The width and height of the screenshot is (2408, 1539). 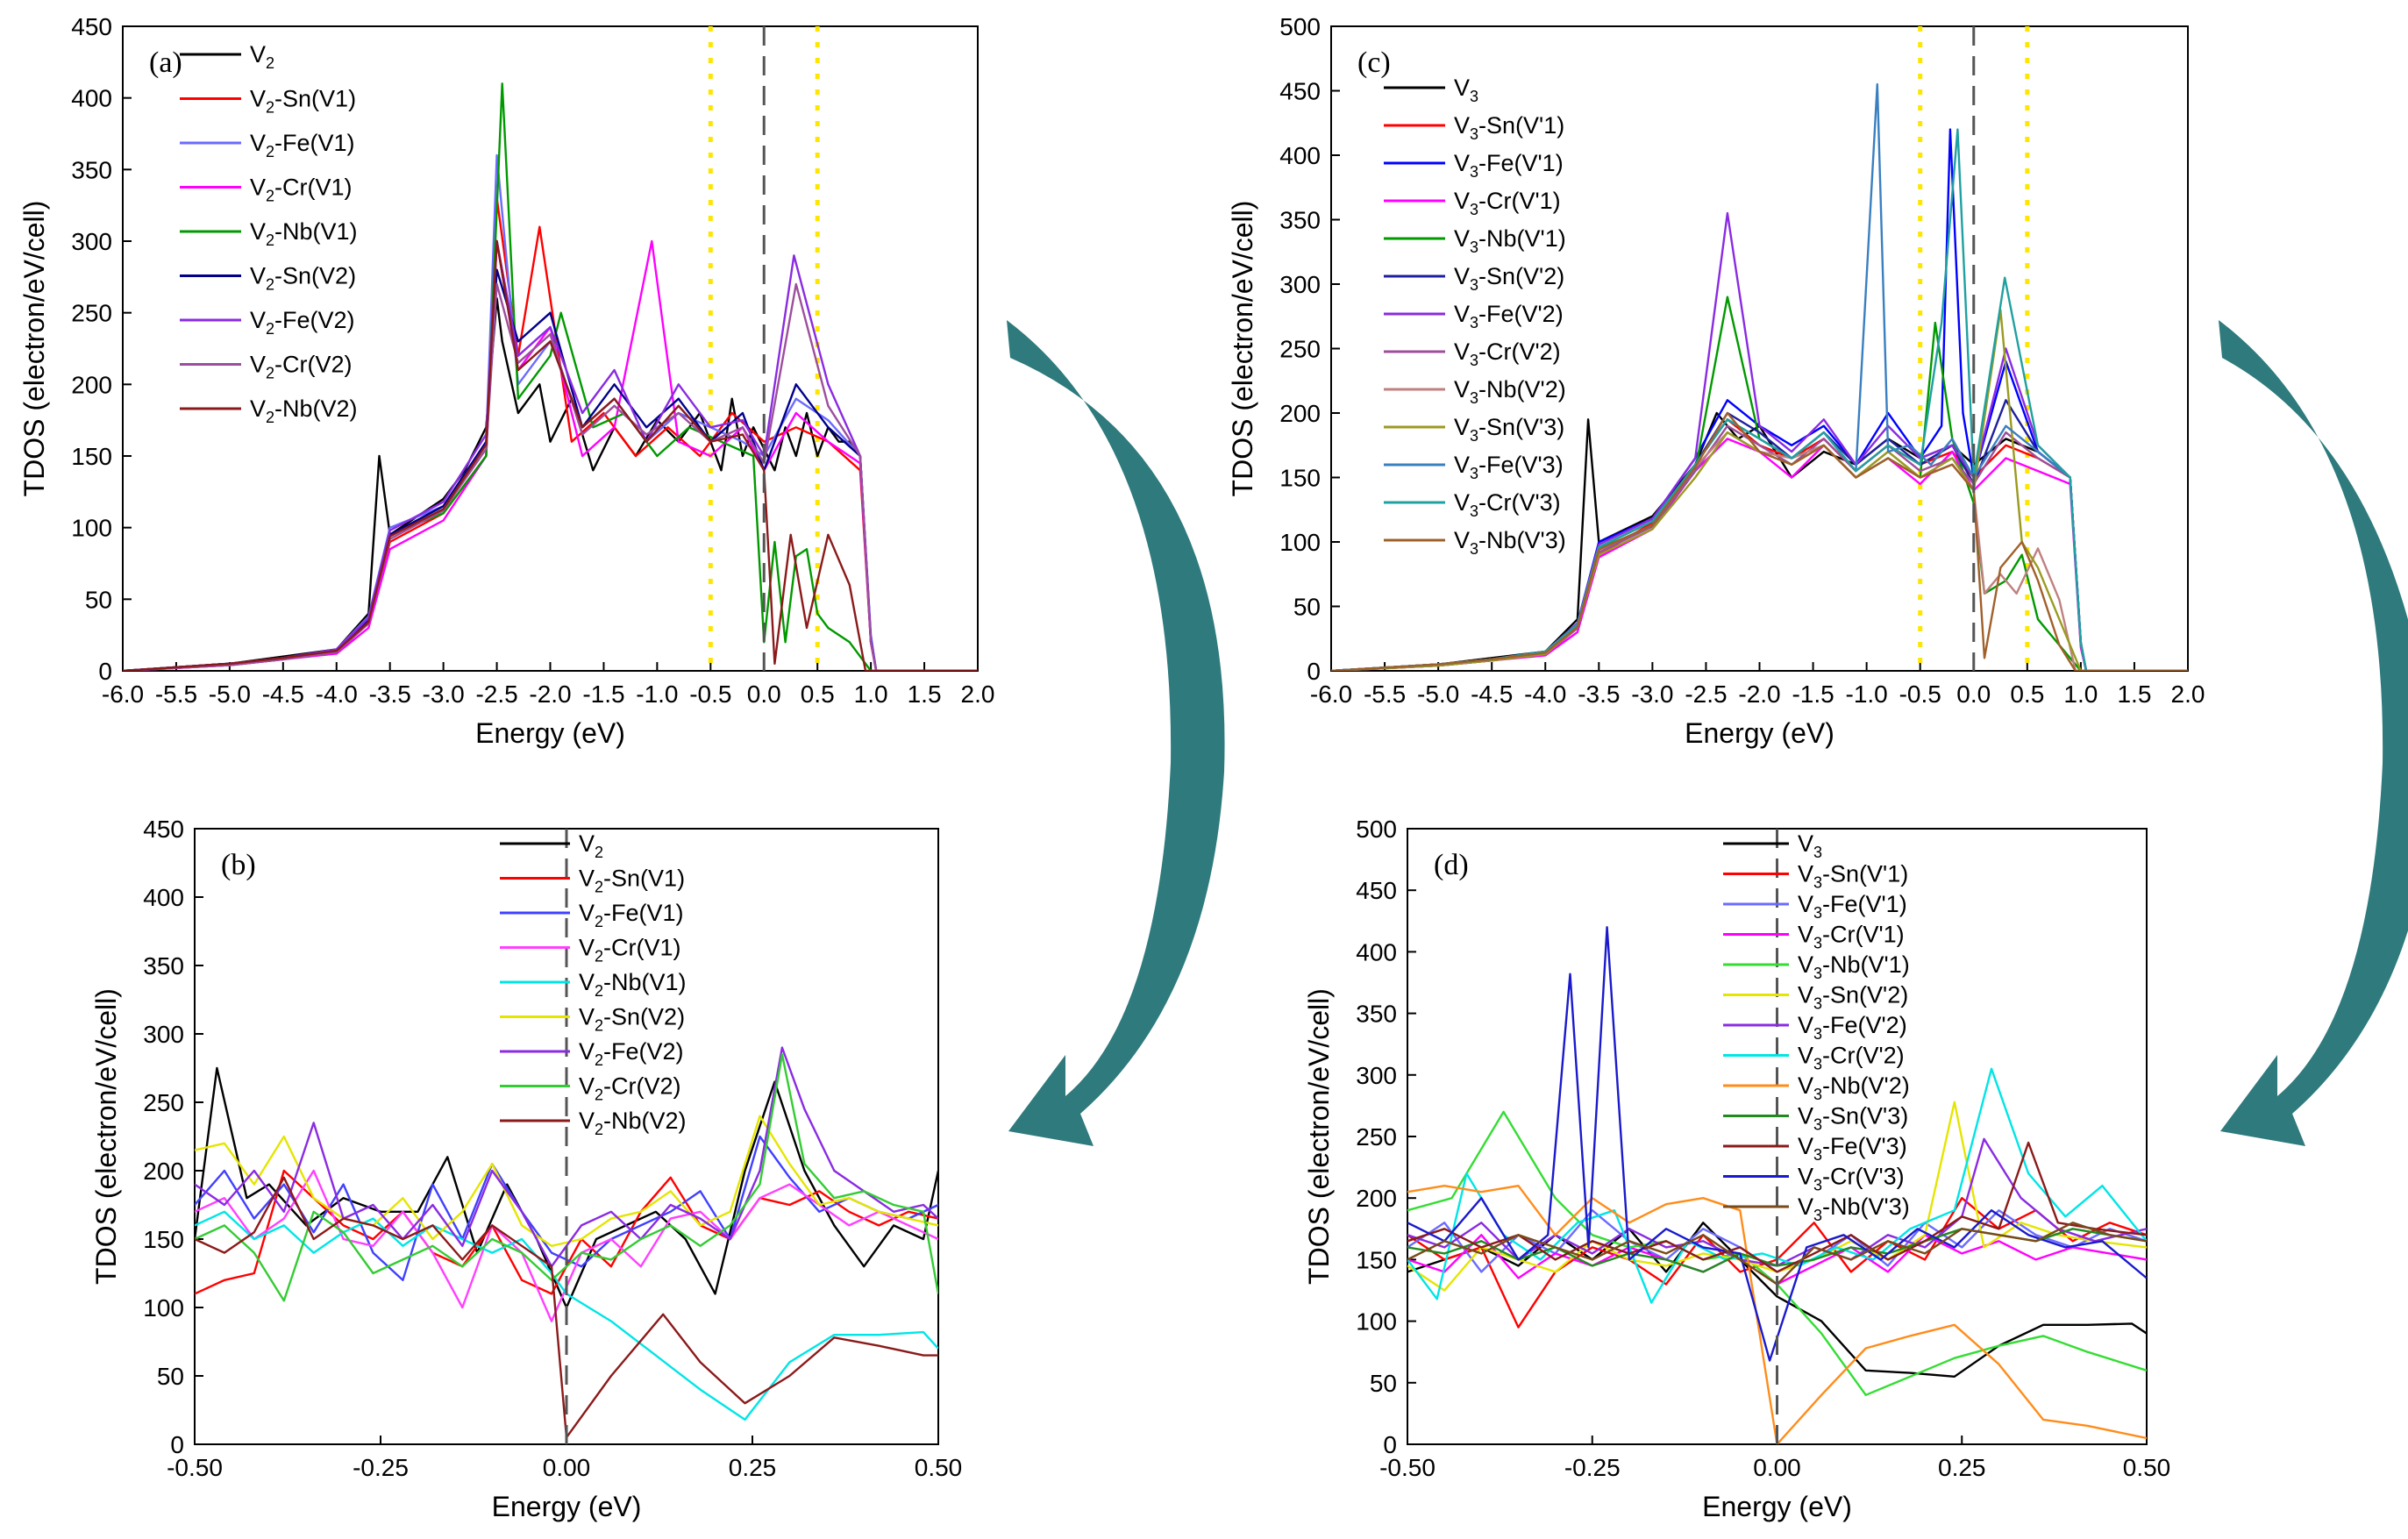 I want to click on x-tick-label: -0.25, so click(x=1592, y=1467).